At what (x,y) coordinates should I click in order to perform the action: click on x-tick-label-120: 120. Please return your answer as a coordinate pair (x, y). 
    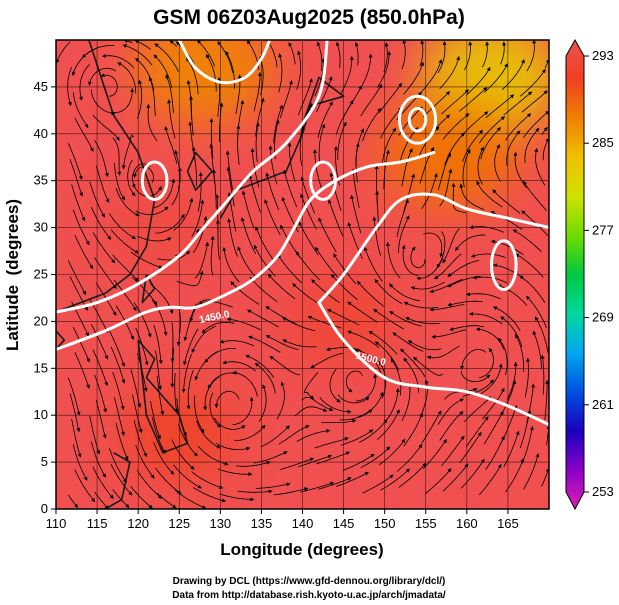
    Looking at the image, I should click on (138, 523).